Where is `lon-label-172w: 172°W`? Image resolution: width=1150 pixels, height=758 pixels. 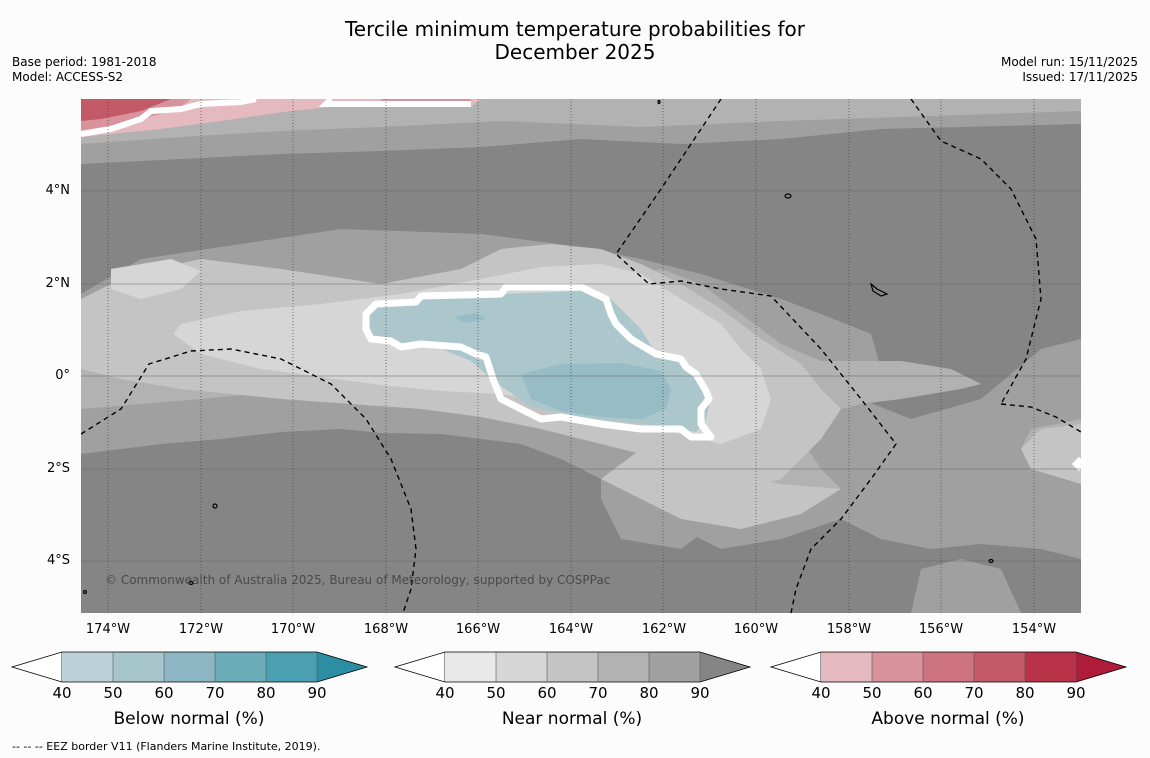
lon-label-172w: 172°W is located at coordinates (201, 629).